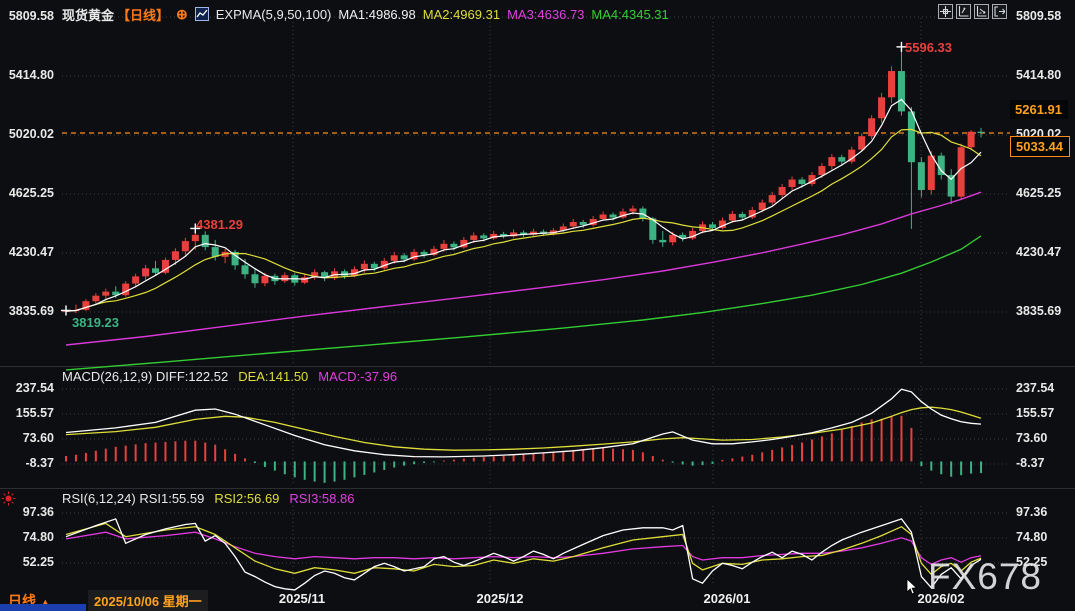  Describe the element at coordinates (500, 598) in the screenshot. I see `month-label: 2025/12` at that location.